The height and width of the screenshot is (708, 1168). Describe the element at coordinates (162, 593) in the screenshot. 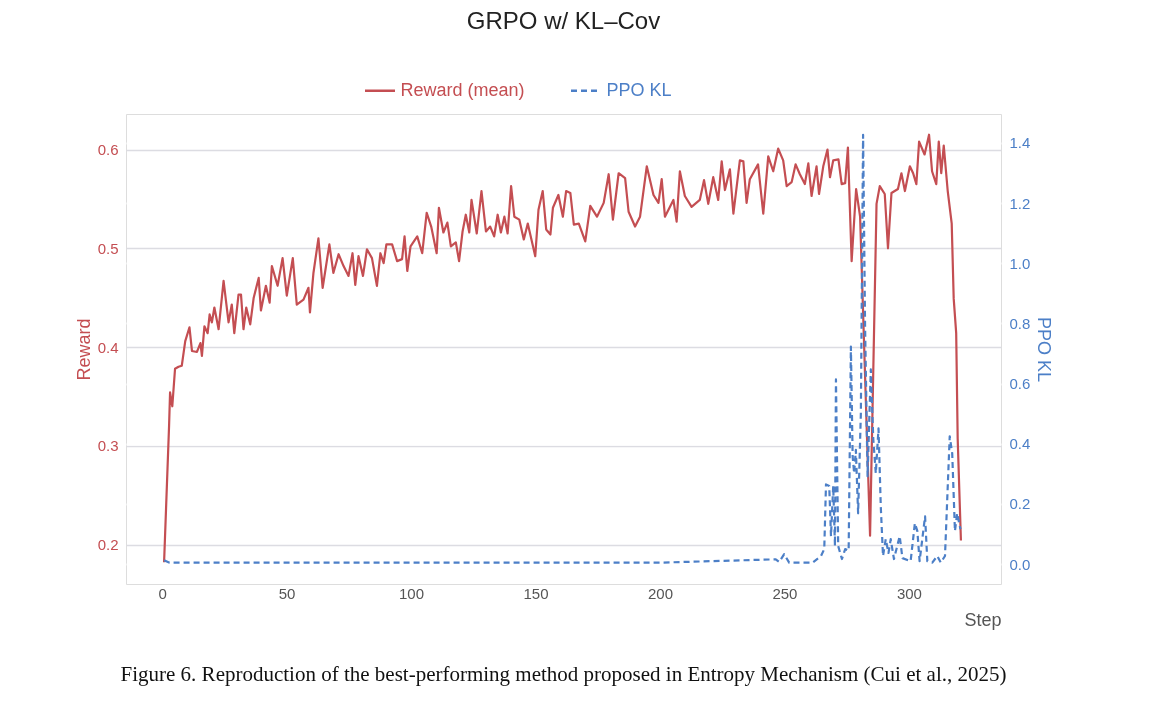

I see `x-tick-label: 0` at that location.